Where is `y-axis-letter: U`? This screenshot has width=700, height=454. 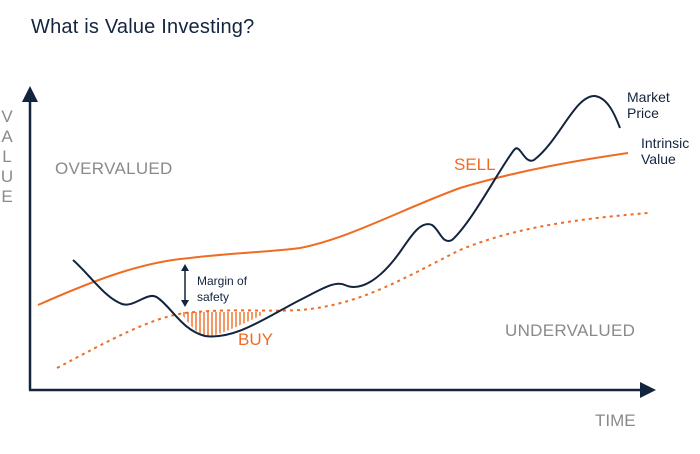
y-axis-letter: U is located at coordinates (7, 176).